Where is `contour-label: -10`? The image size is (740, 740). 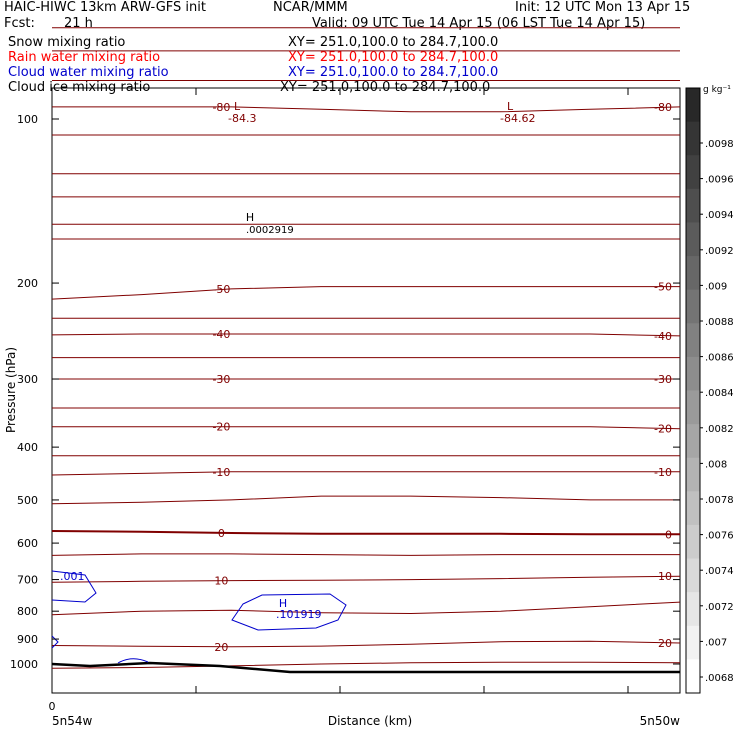 contour-label: -10 is located at coordinates (663, 472).